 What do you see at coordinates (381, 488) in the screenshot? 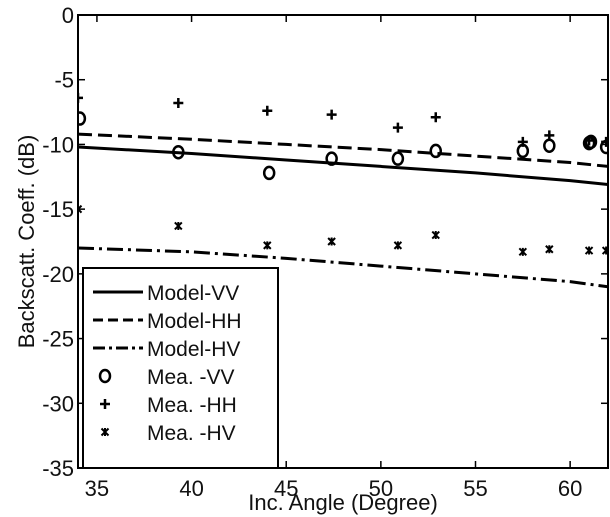
I see `x-tick-label: 50` at bounding box center [381, 488].